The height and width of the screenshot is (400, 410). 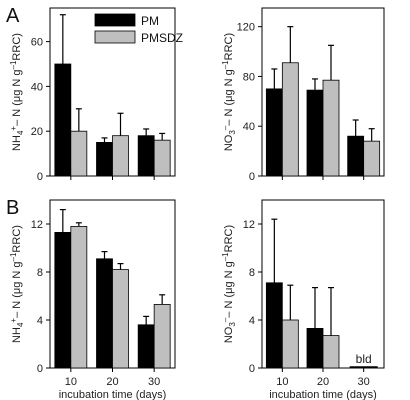 I want to click on panel-letter-A: A, so click(x=13, y=16).